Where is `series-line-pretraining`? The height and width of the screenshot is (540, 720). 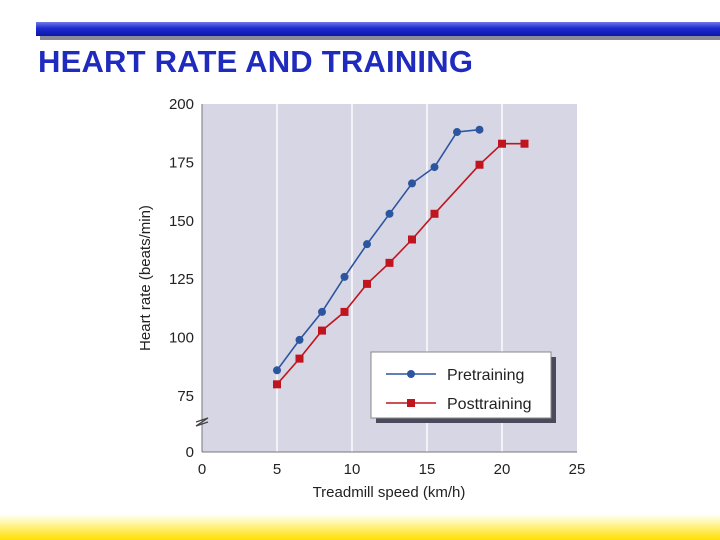 series-line-pretraining is located at coordinates (378, 249).